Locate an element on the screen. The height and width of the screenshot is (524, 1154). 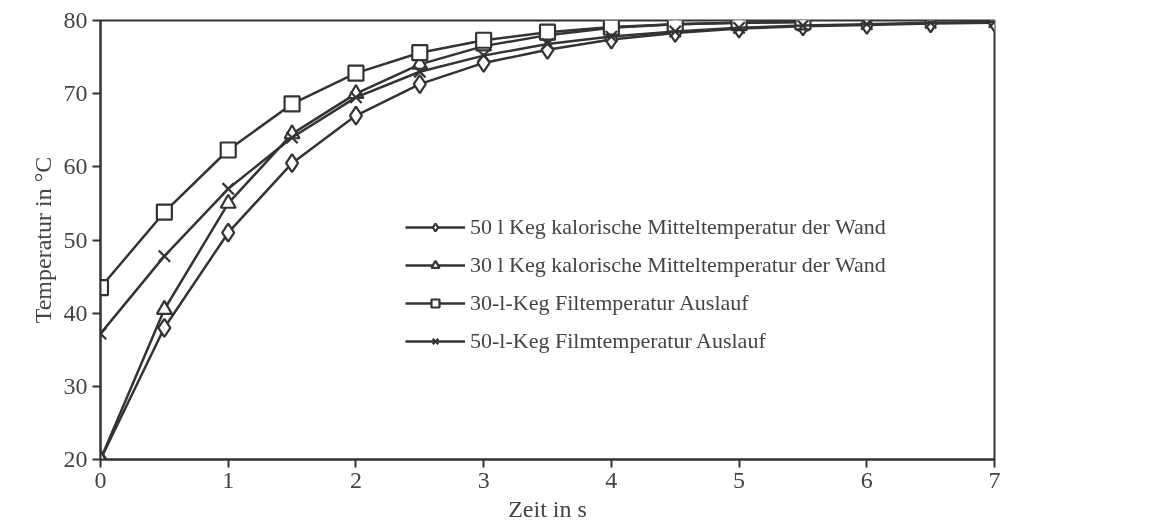
y-tick-label: 80 is located at coordinates (75, 20).